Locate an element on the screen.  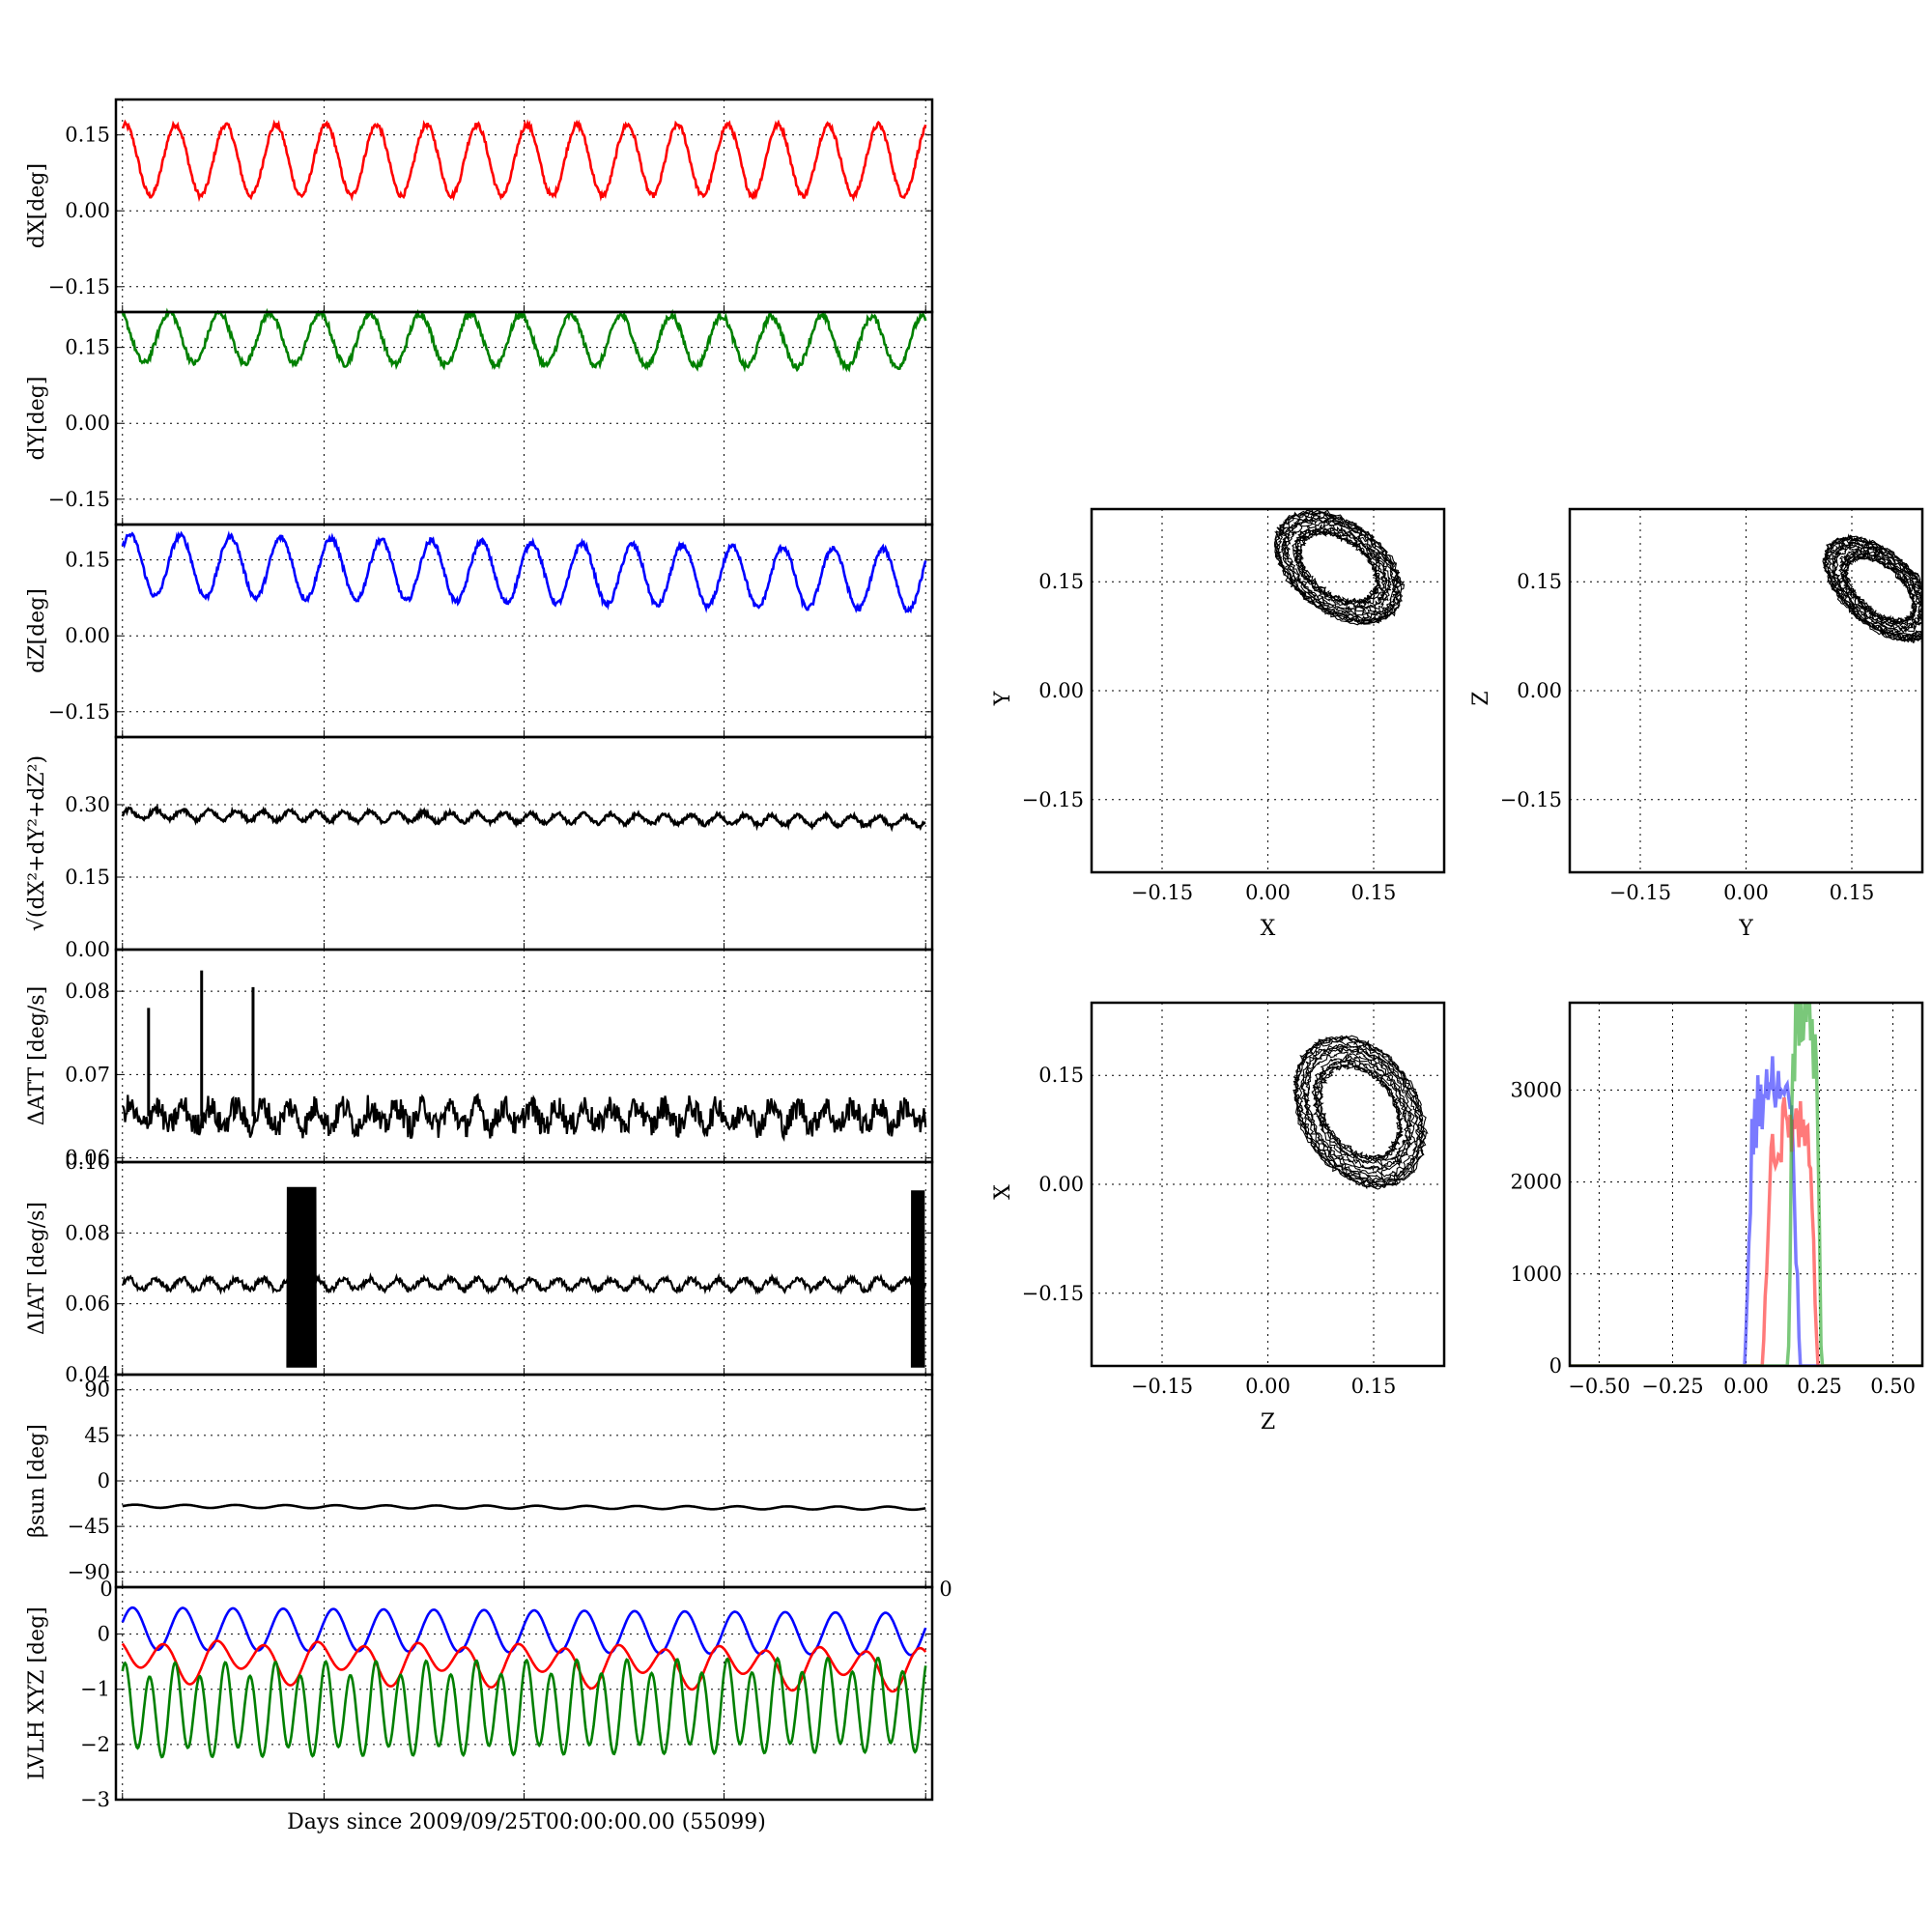
y-axis-label: βsun [deg] is located at coordinates (37, 1481).